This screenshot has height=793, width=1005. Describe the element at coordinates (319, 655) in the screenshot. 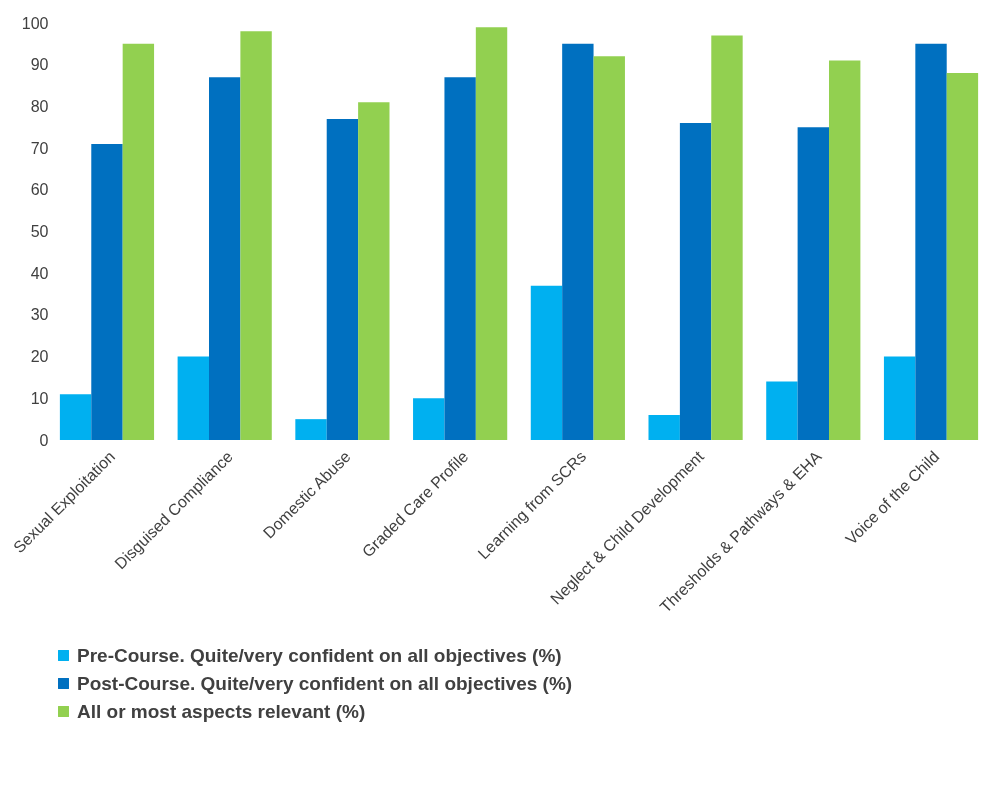

I see `legend-label: Pre-Course. Quite/very confident on all objectives (%)` at that location.